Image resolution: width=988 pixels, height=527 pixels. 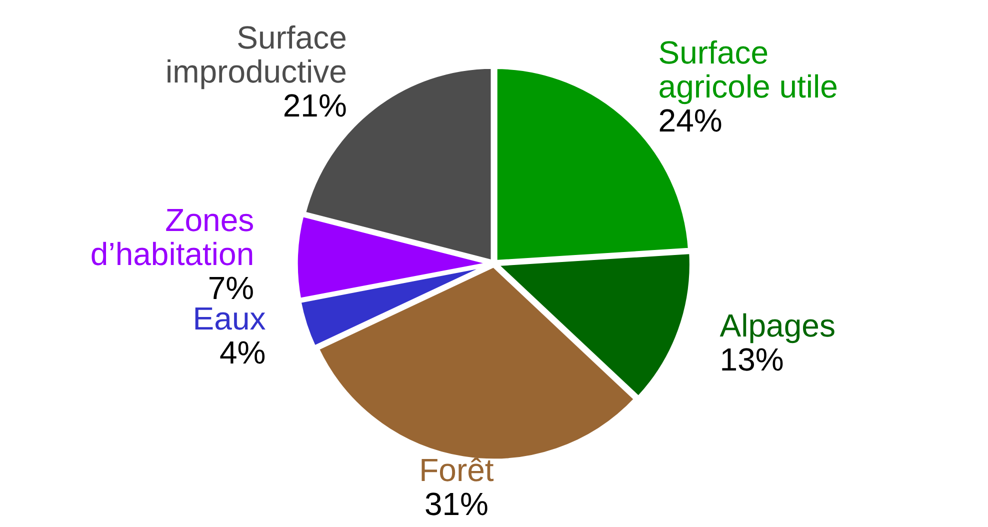 What do you see at coordinates (778, 326) in the screenshot?
I see `slice-label: Alpages` at bounding box center [778, 326].